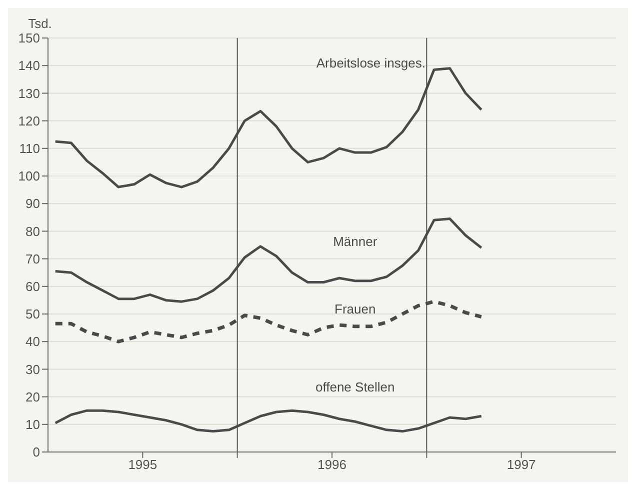 The width and height of the screenshot is (636, 490). What do you see at coordinates (33, 286) in the screenshot?
I see `y-tick-label: 60` at bounding box center [33, 286].